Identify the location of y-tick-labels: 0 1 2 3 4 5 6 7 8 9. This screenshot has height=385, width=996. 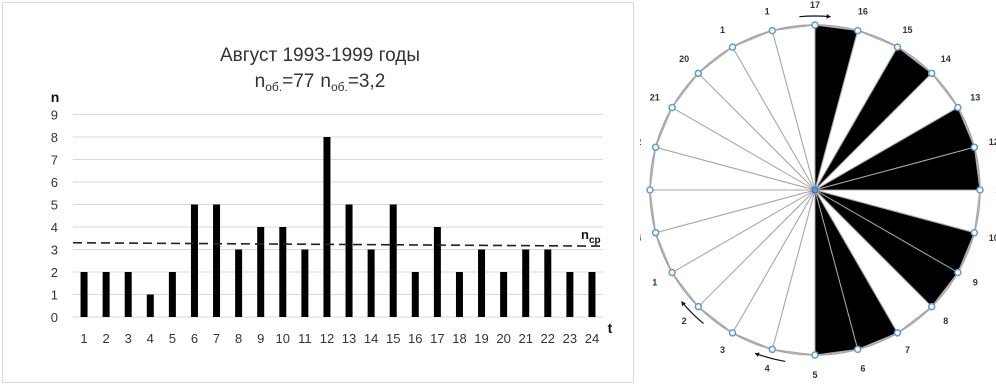
(54, 217).